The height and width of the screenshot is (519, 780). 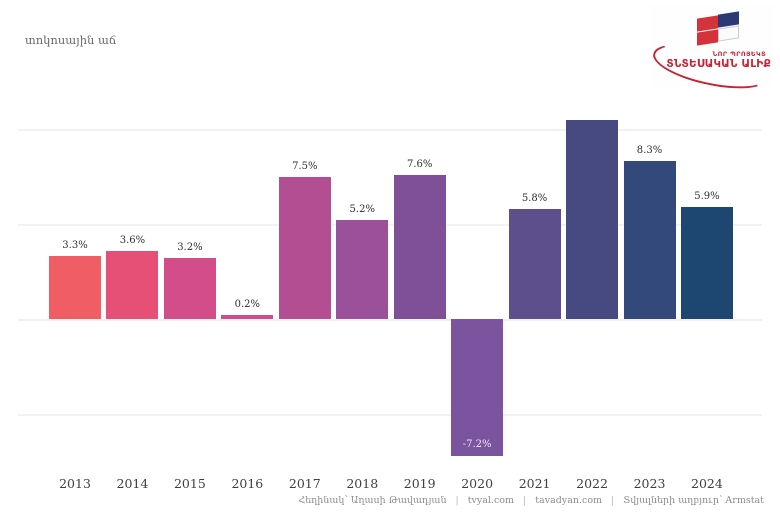 What do you see at coordinates (75, 287) in the screenshot?
I see `bar-2013` at bounding box center [75, 287].